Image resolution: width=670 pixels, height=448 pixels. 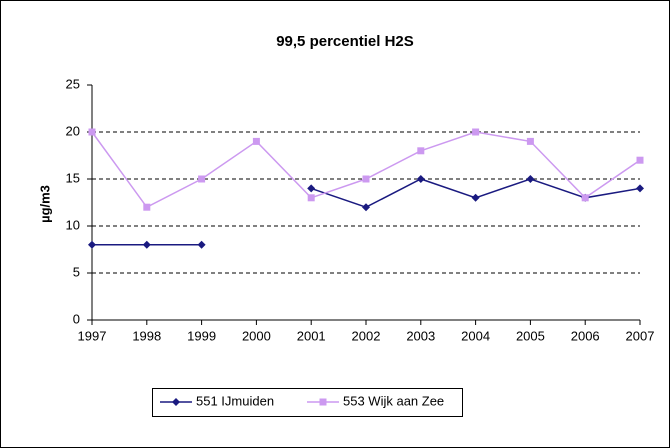 I want to click on x-tick-label: 2001, so click(x=311, y=335).